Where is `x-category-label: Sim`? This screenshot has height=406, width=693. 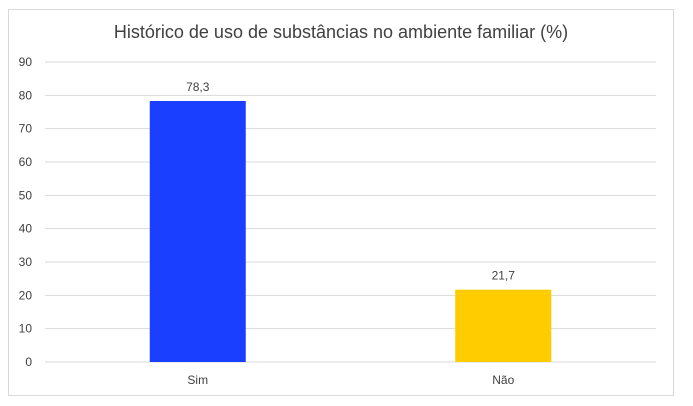
x-category-label: Sim is located at coordinates (197, 380).